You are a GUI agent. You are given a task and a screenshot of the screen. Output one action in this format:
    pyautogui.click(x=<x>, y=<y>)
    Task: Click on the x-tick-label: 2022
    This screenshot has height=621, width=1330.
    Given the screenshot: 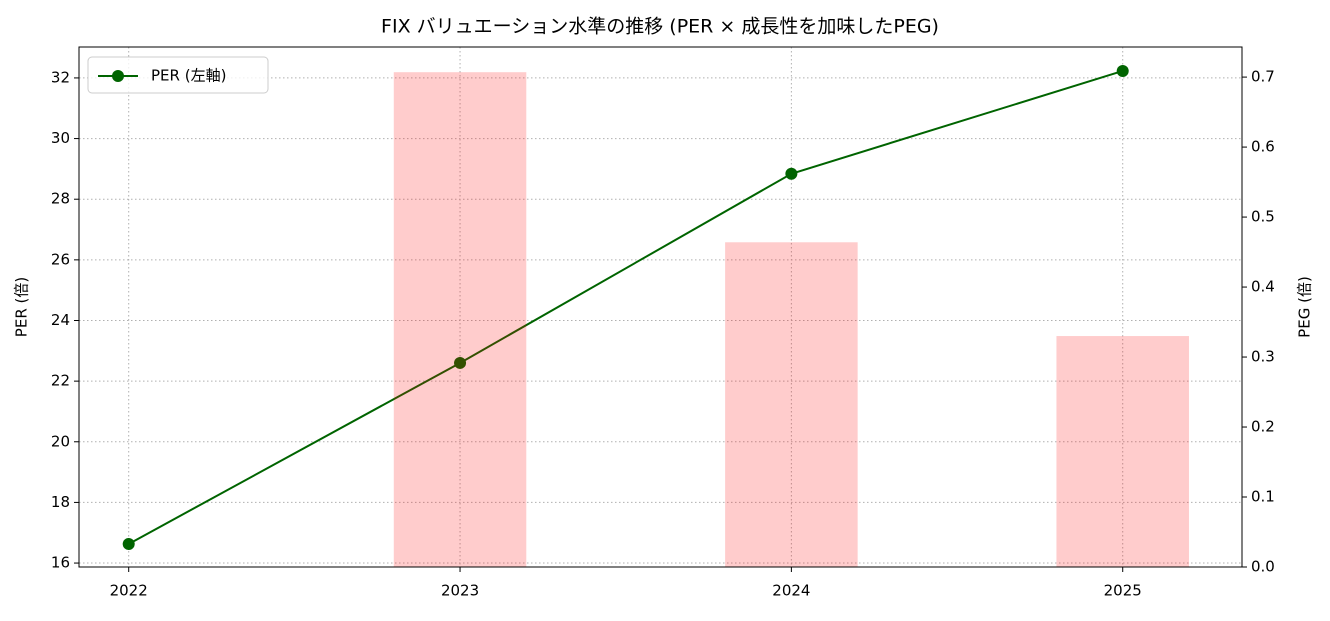 What is the action you would take?
    pyautogui.click(x=129, y=591)
    